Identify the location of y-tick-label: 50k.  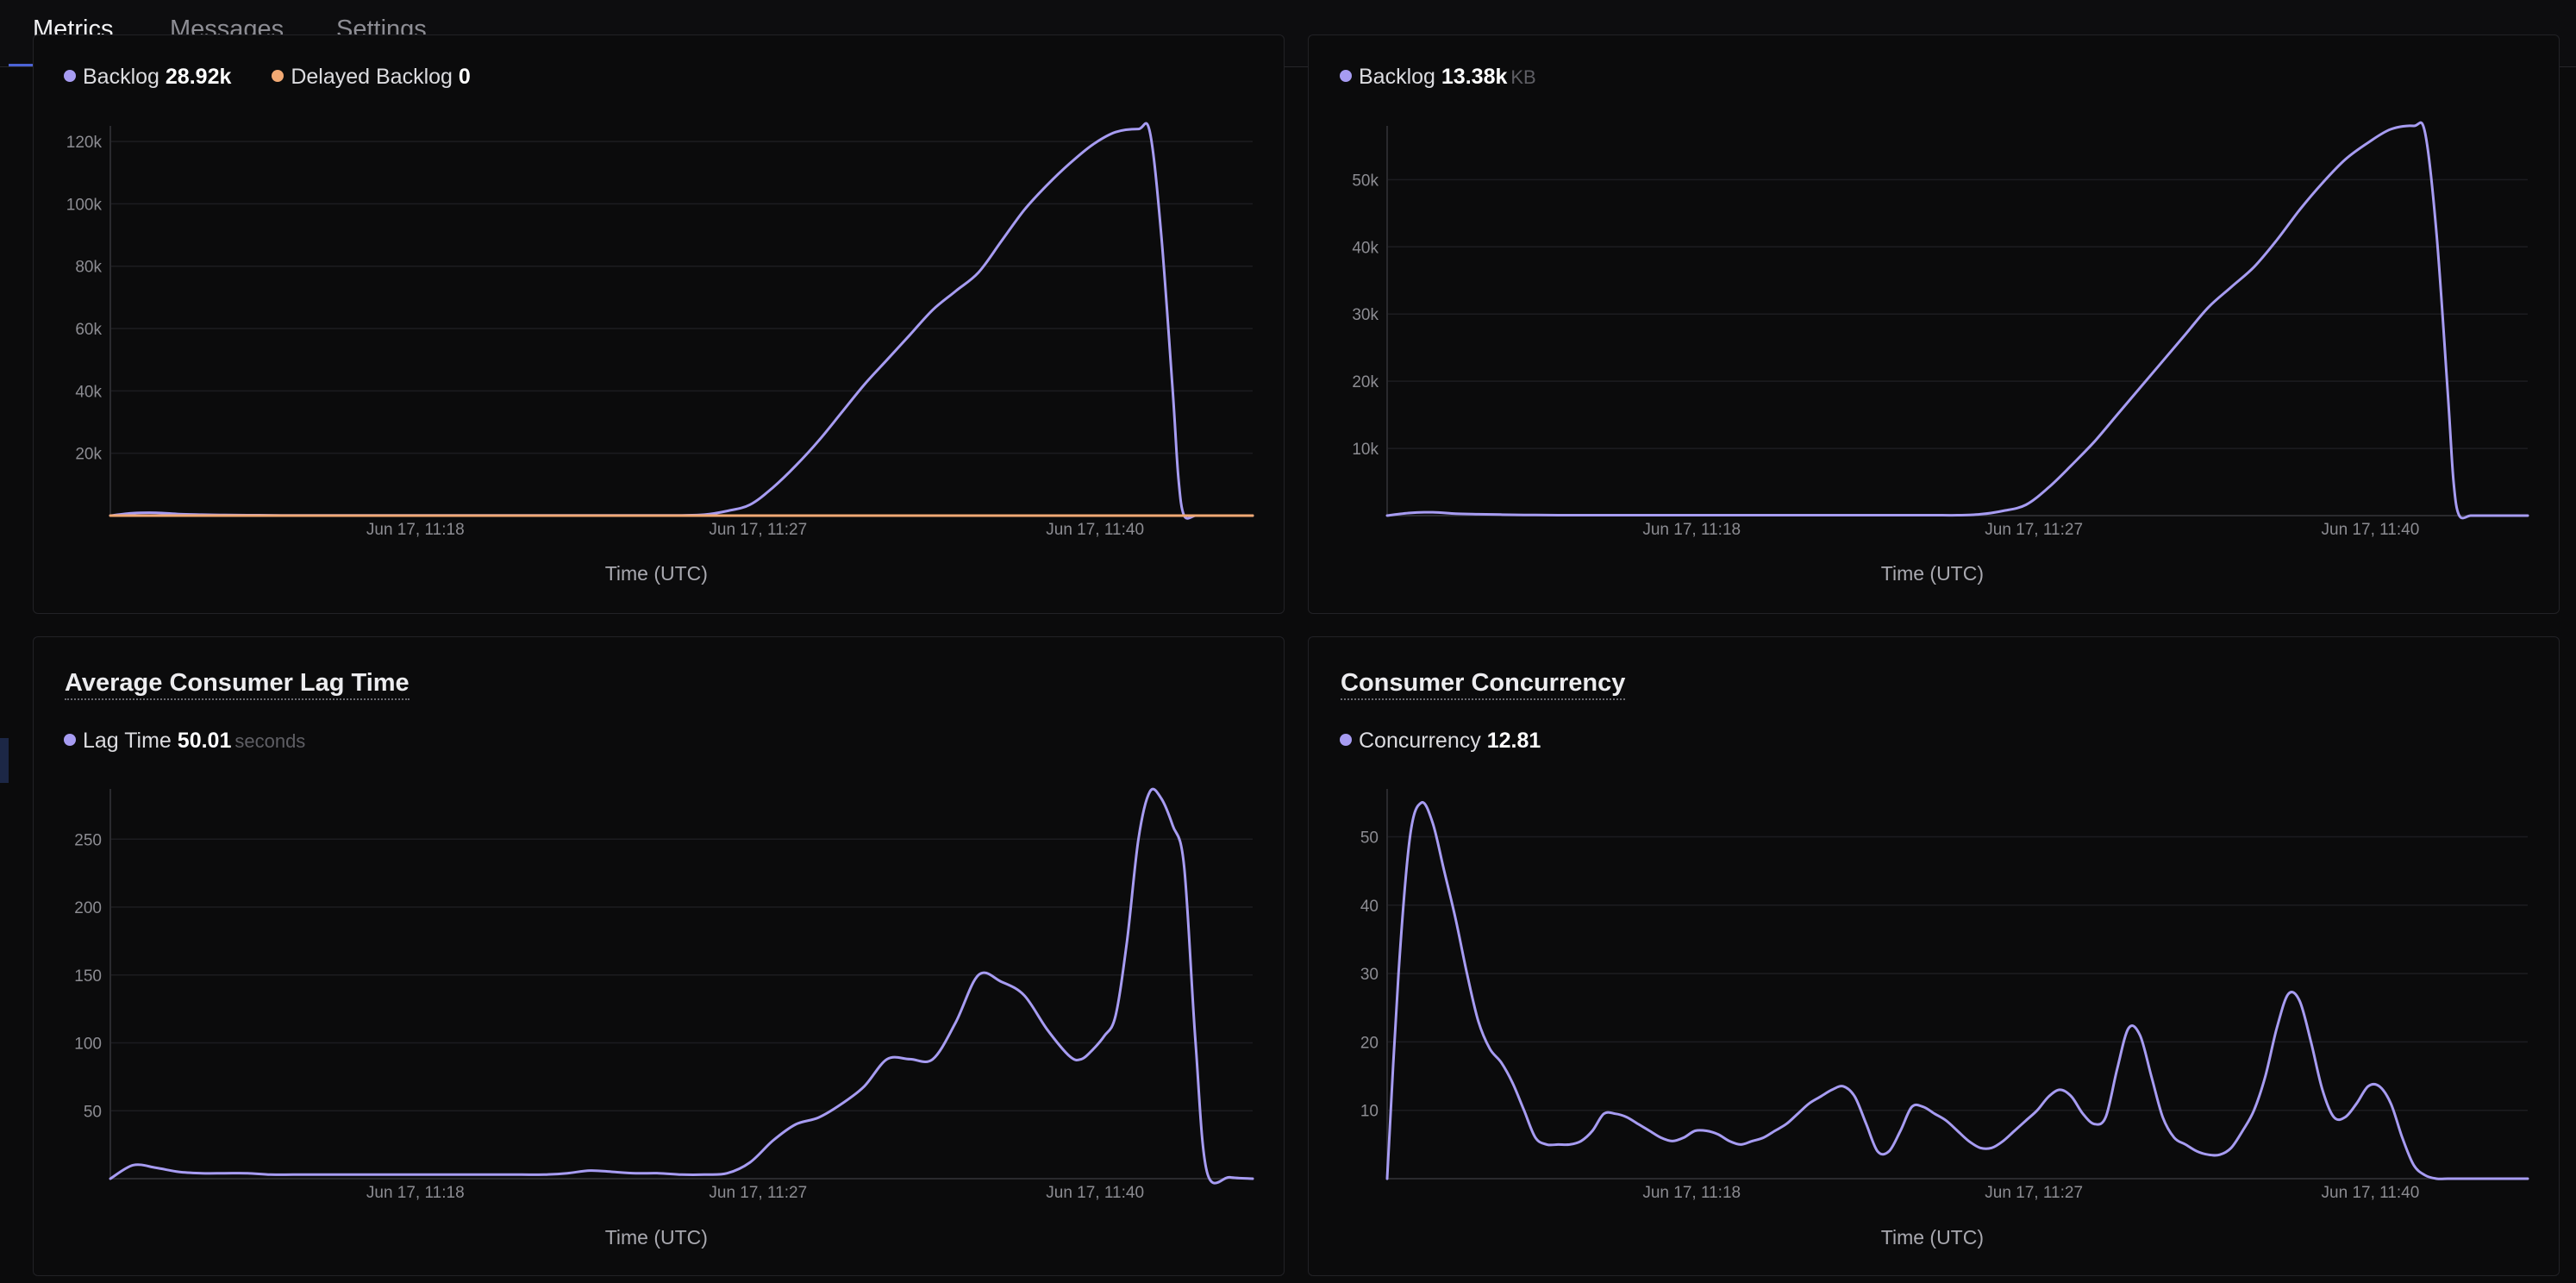
(1365, 181).